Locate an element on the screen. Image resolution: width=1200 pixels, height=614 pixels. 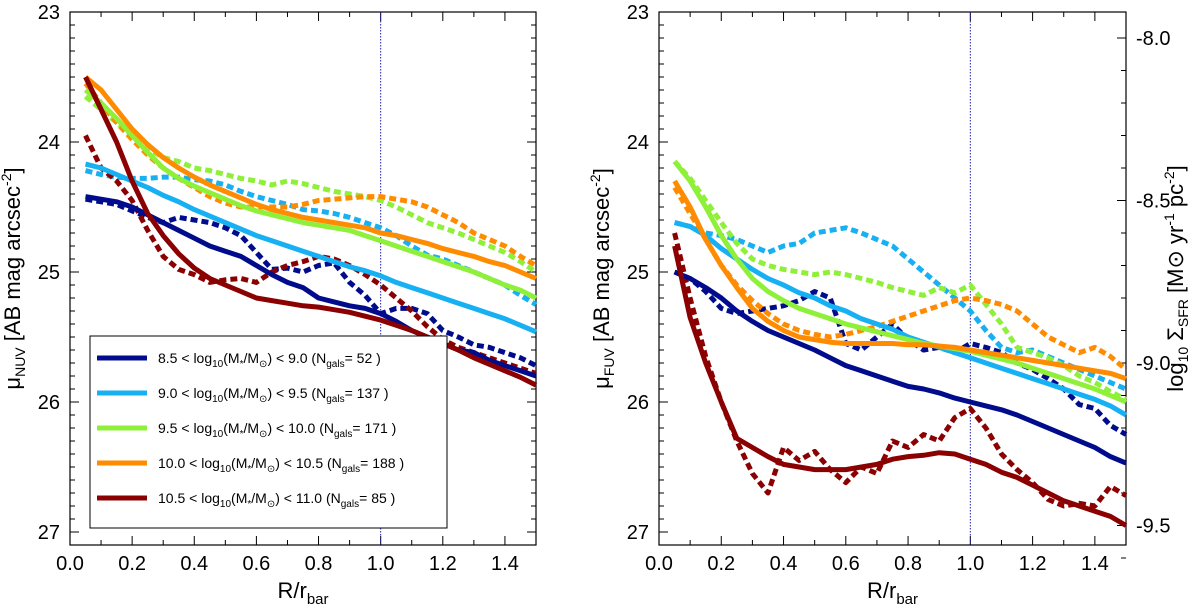
legend-label: 10.5 < log10(M*/M⊙) < 11.0 (Ngals= 85 ) is located at coordinates (276, 500).